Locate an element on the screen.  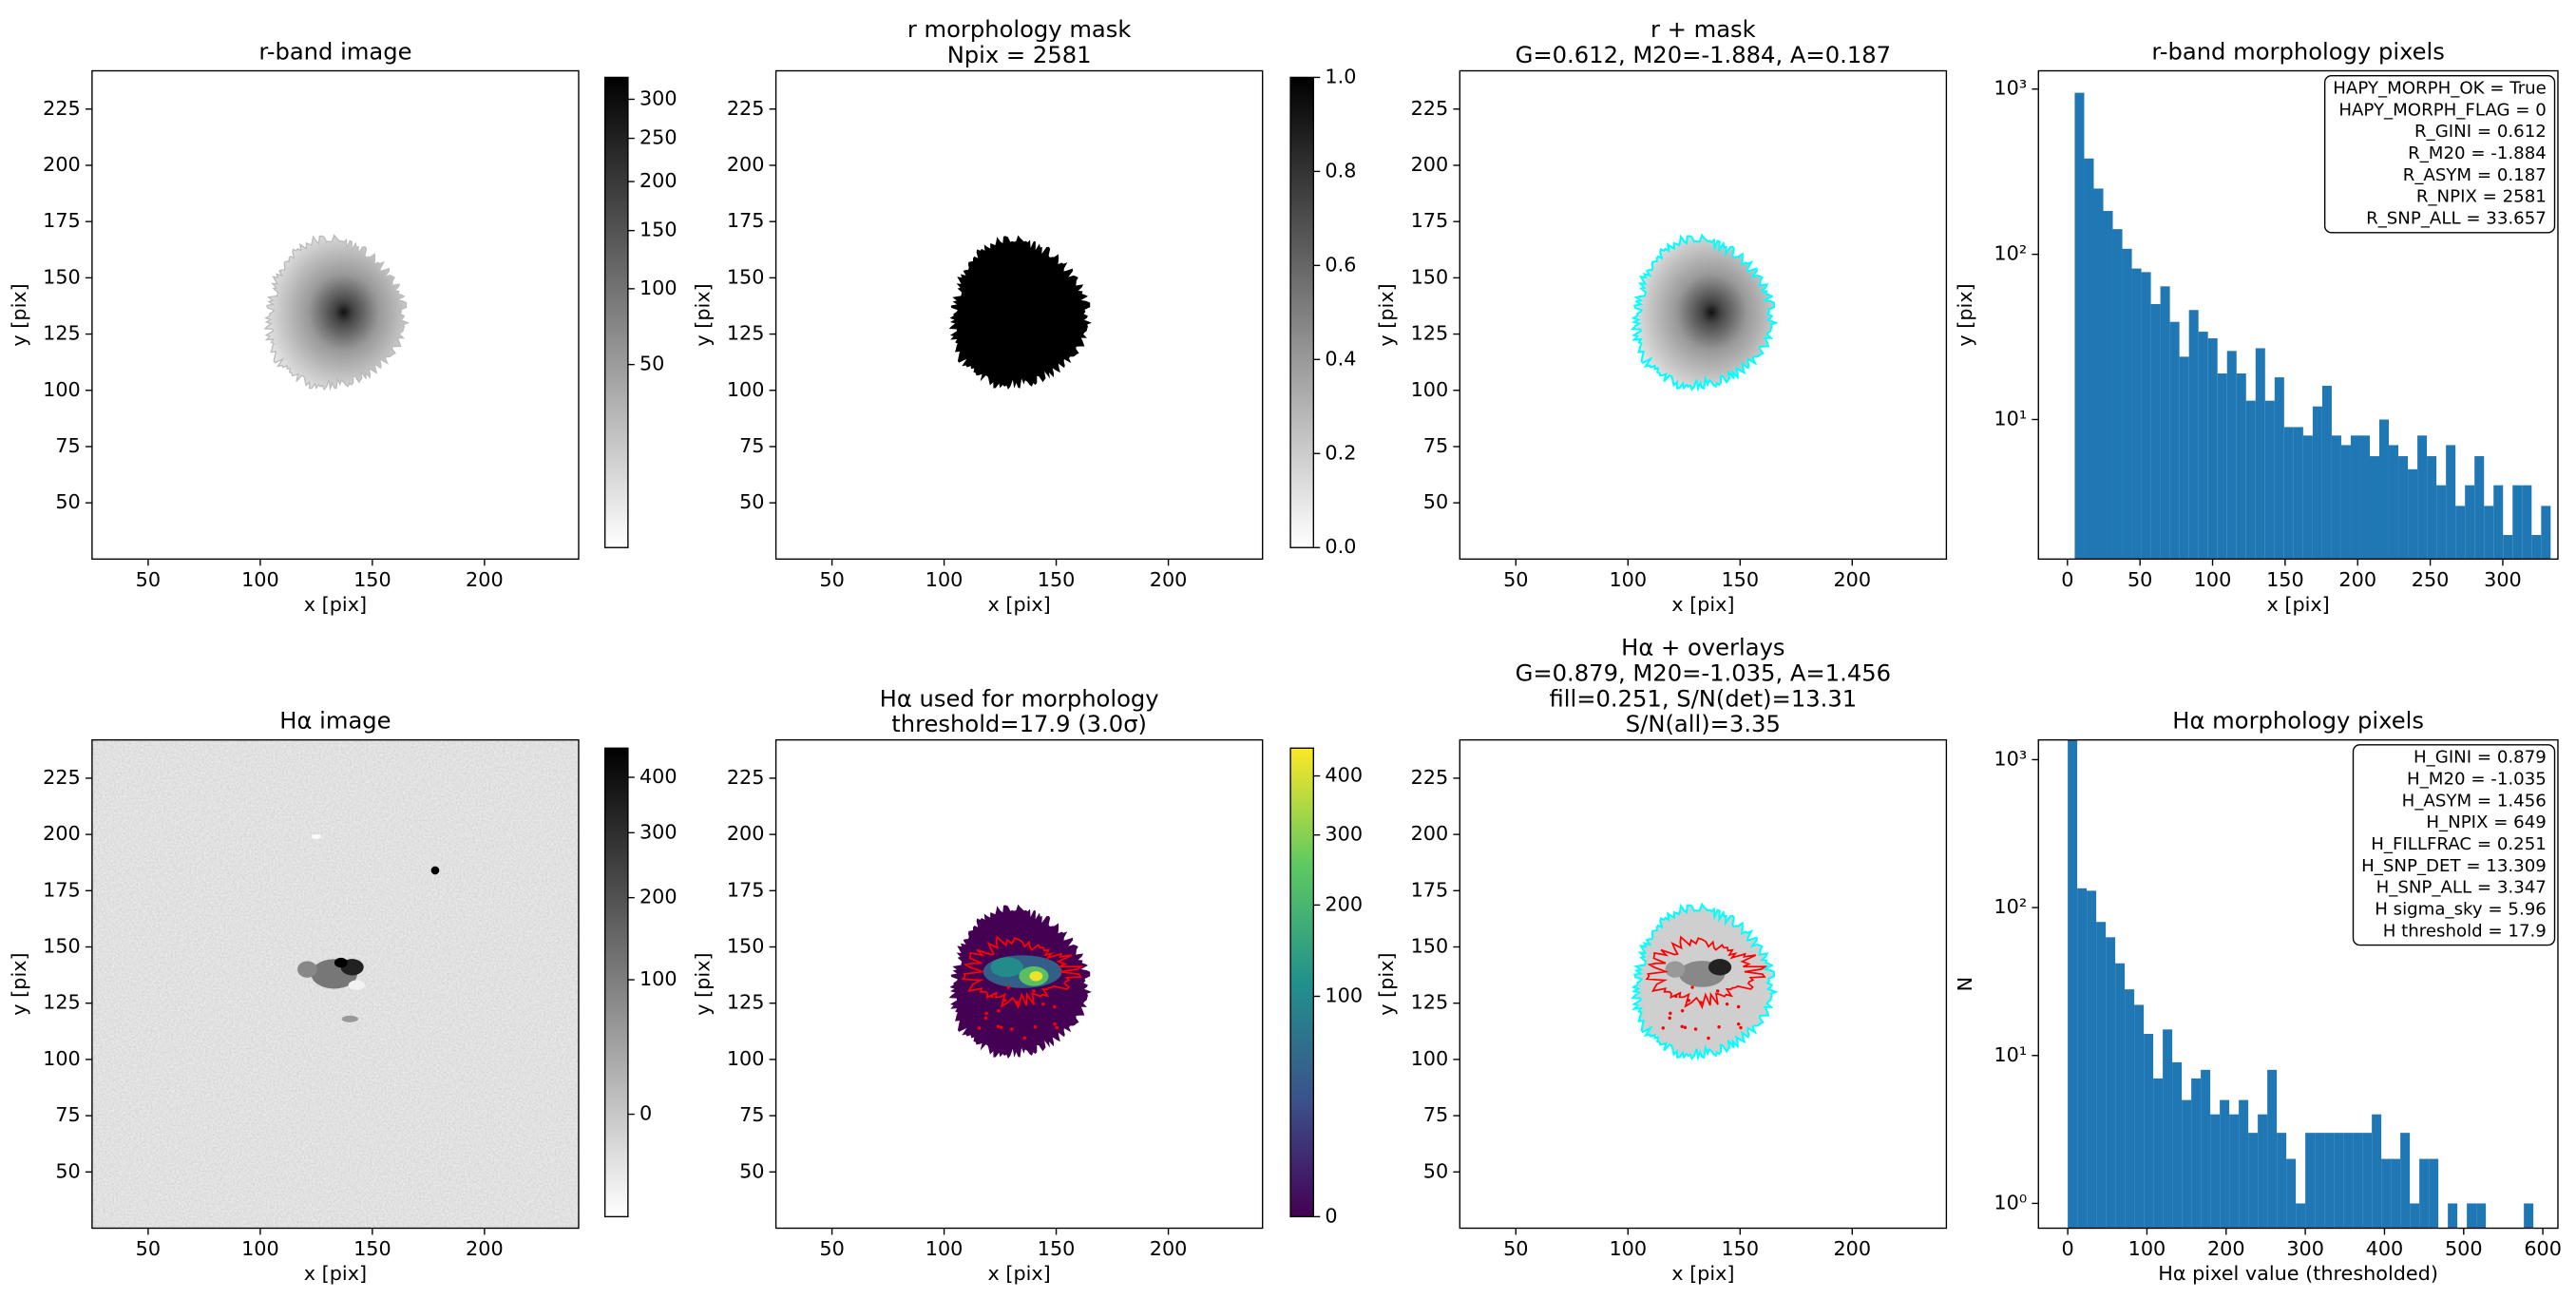
x-tick-label: 300 is located at coordinates (2503, 580).